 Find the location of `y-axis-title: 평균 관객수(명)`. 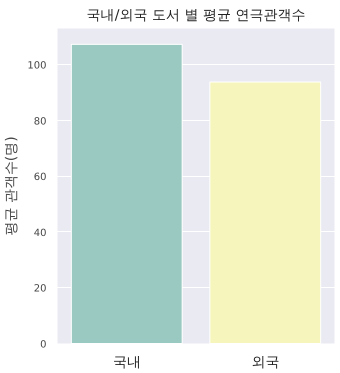

y-axis-title: 평균 관객수(명) is located at coordinates (11, 186).